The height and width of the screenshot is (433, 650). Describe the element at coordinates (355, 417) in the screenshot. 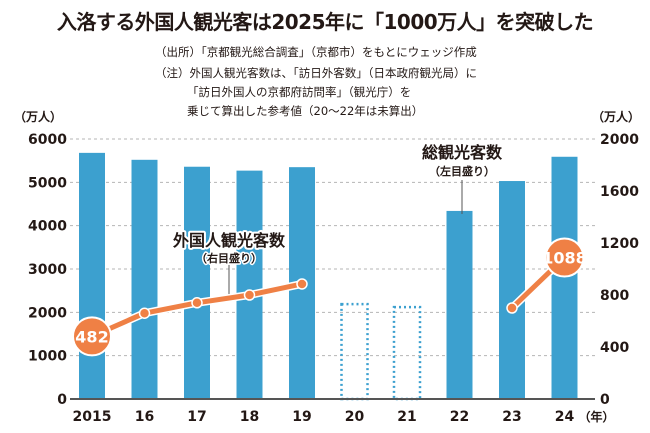

I see `x-tick-label: 20` at that location.